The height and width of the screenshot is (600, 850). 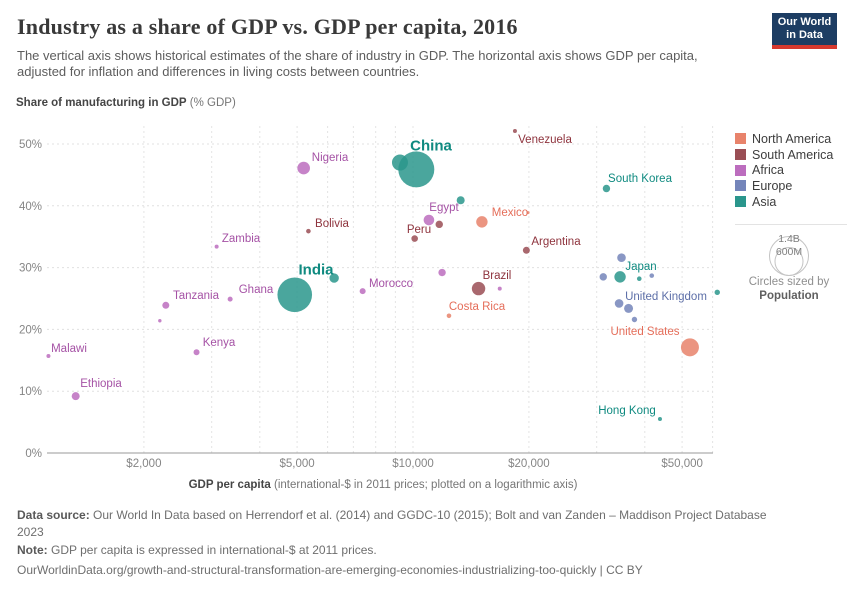 I want to click on legend-label: North America, so click(x=792, y=138).